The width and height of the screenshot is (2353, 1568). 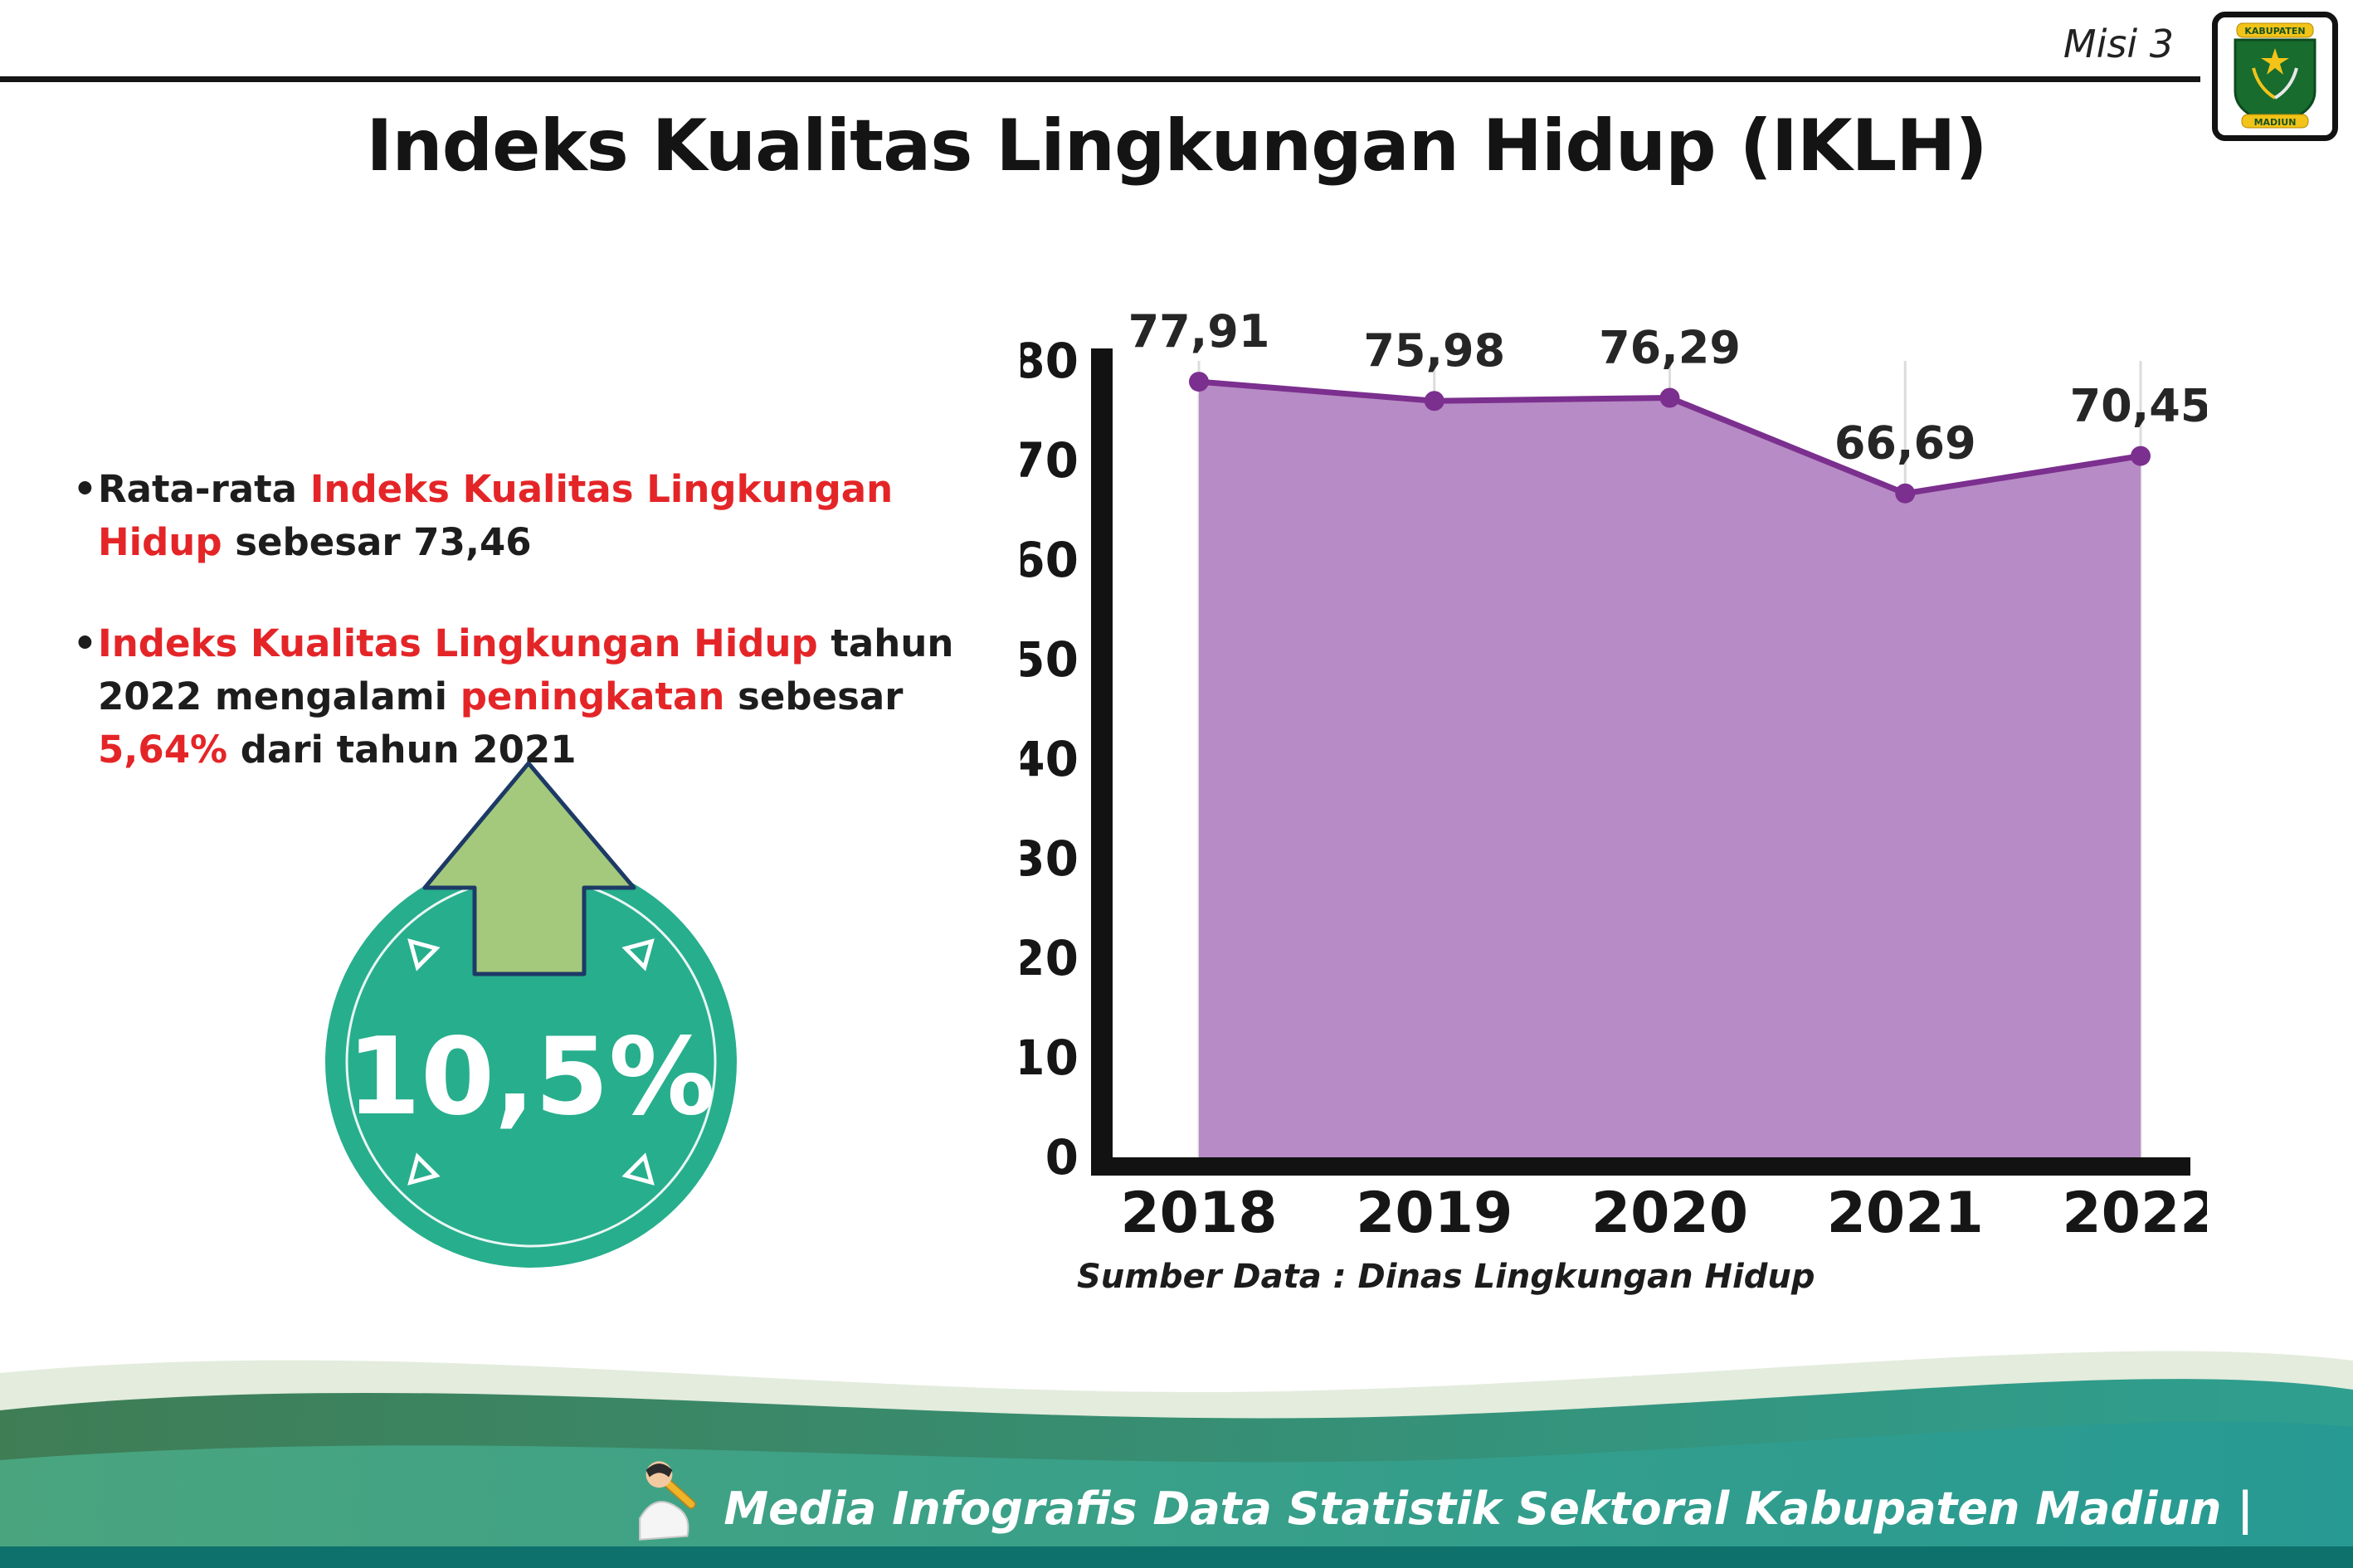 I want to click on source-note: Sumber Data : Dinas Lingkungan Hidup, so click(x=1446, y=1277).